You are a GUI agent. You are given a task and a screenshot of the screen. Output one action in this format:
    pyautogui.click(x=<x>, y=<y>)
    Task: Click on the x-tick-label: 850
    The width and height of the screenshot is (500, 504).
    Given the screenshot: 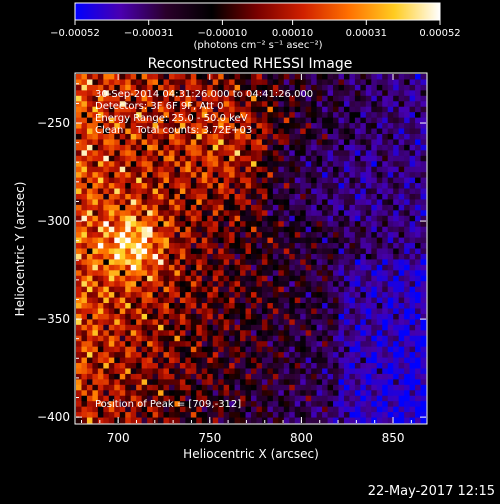 What is the action you would take?
    pyautogui.click(x=393, y=438)
    